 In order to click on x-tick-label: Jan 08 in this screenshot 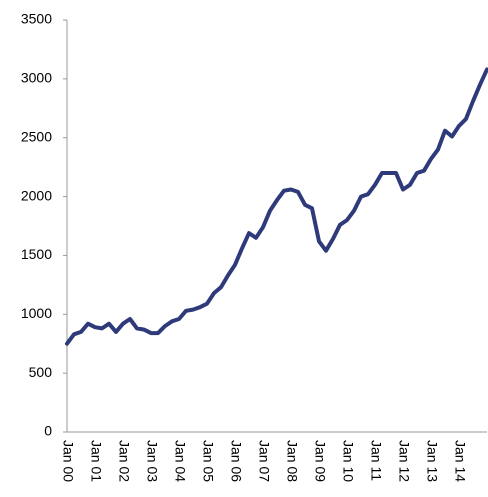, I will do `click(292, 461)`.